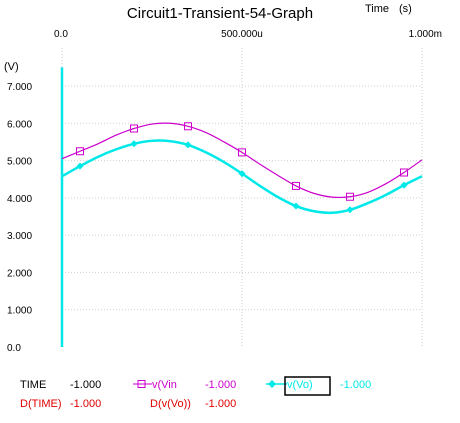  Describe the element at coordinates (142, 384) in the screenshot. I see `legend-vin-marker` at that location.